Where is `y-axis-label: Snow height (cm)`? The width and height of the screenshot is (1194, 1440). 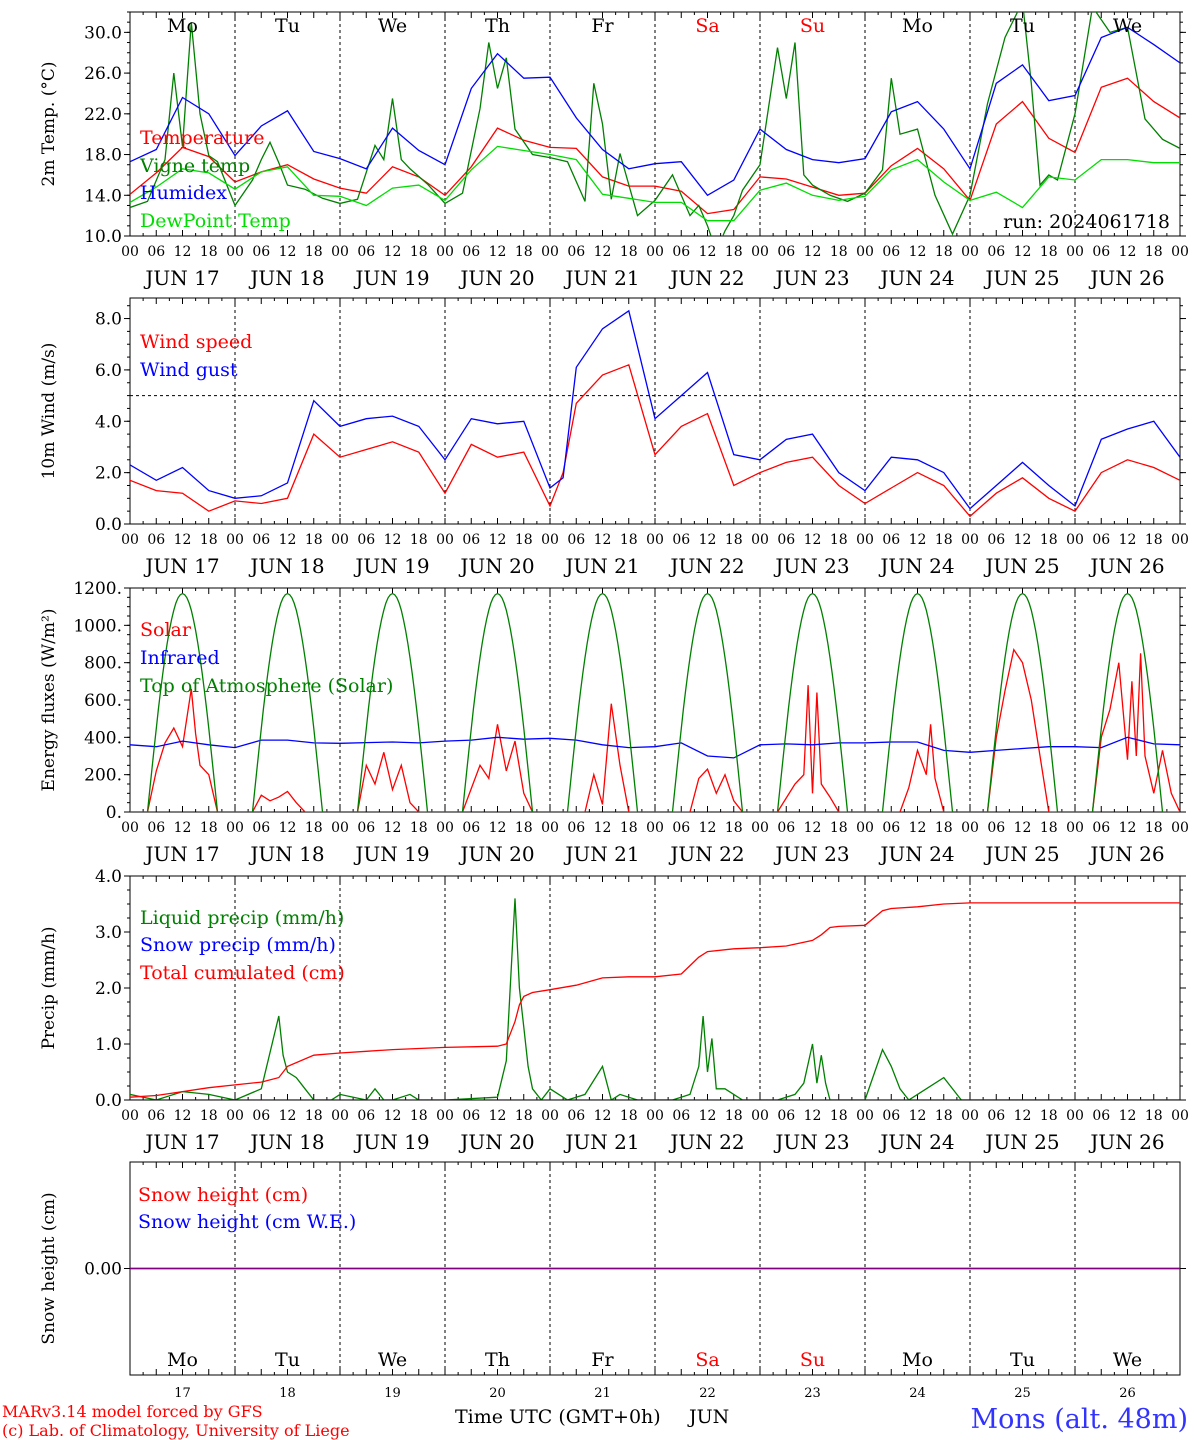
y-axis-label: Snow height (cm) is located at coordinates (49, 1268).